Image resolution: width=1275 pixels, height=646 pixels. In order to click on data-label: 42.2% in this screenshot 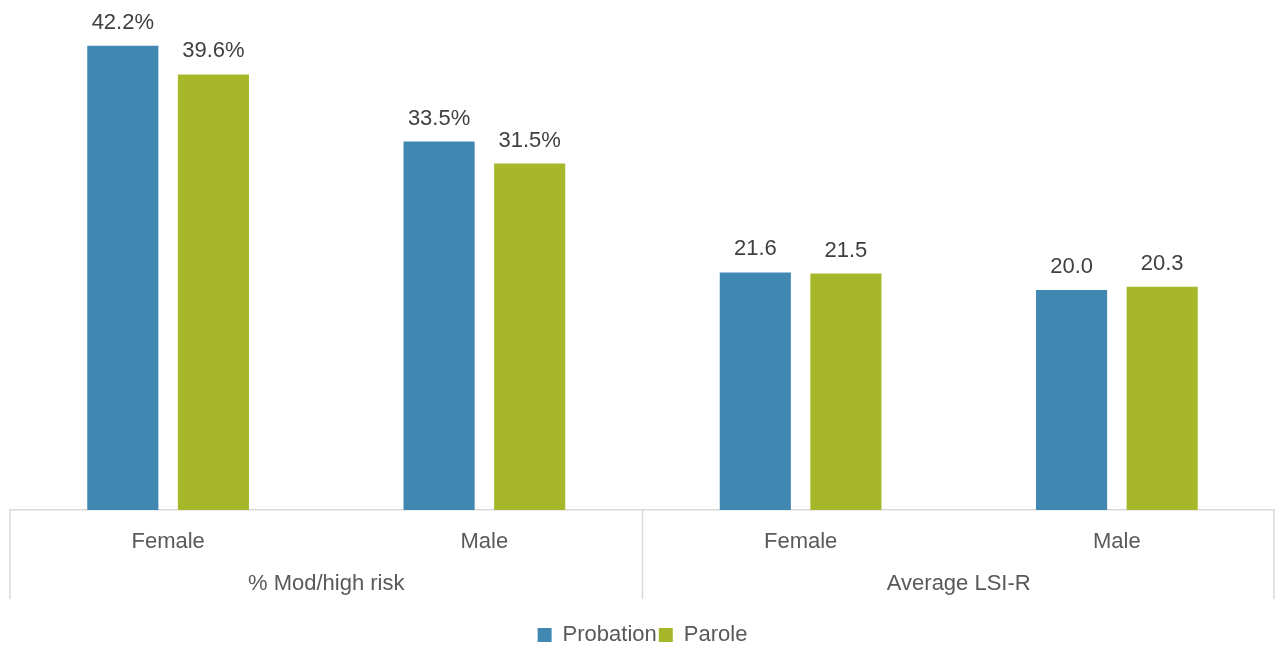, I will do `click(123, 21)`.